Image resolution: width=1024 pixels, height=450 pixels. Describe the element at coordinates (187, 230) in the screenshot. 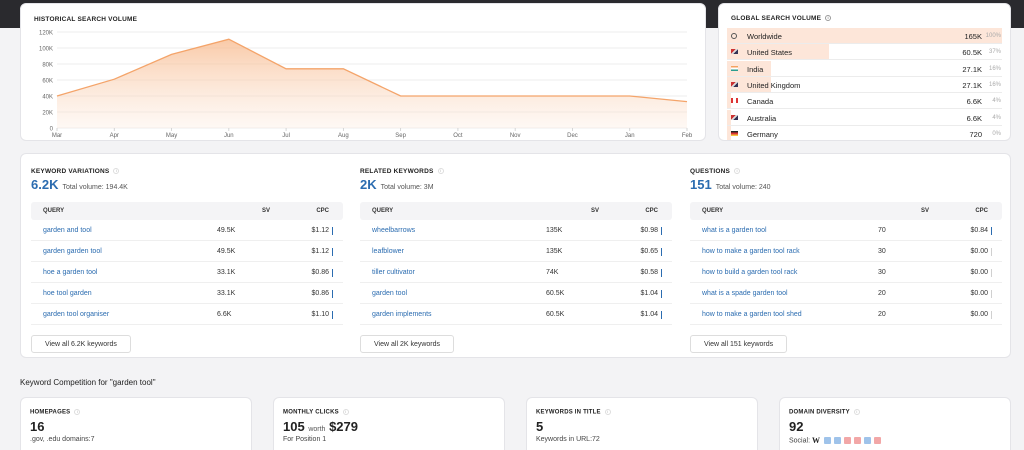

I see `table-row: garden and tool 49.5K $1.12` at that location.